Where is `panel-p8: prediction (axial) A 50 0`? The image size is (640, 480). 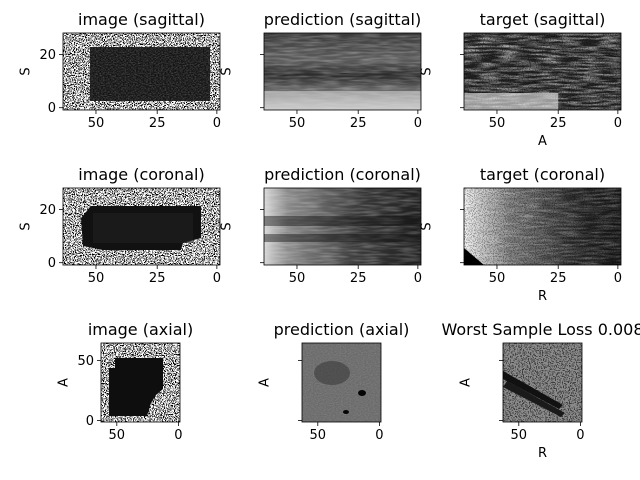
panel-p8: prediction (axial) A 50 0 is located at coordinates (334, 381).